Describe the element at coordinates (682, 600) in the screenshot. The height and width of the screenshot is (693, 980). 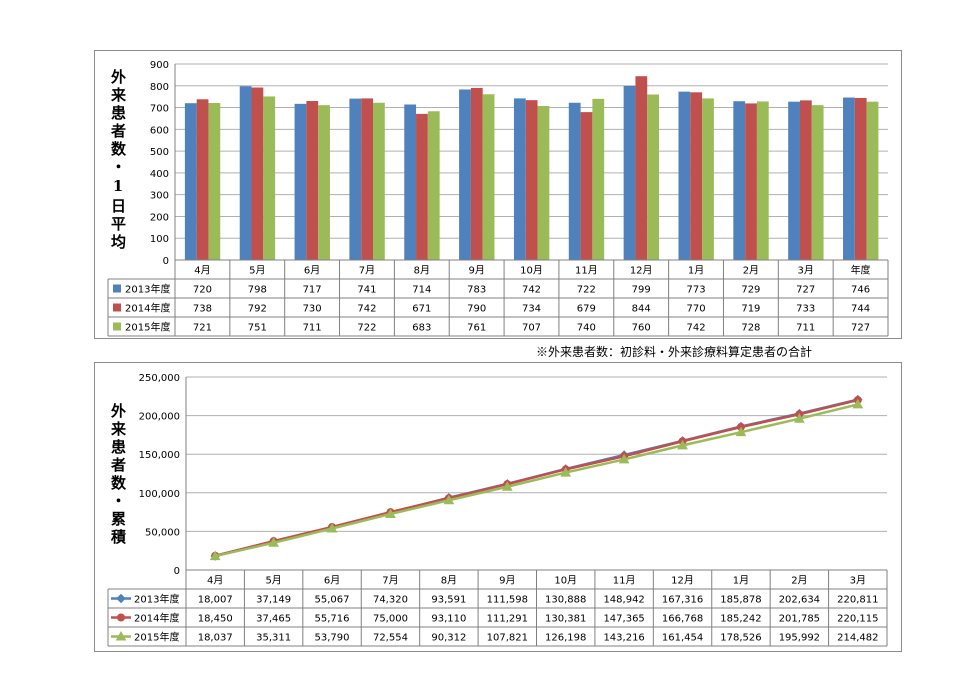
I see `data-label: 167,316` at that location.